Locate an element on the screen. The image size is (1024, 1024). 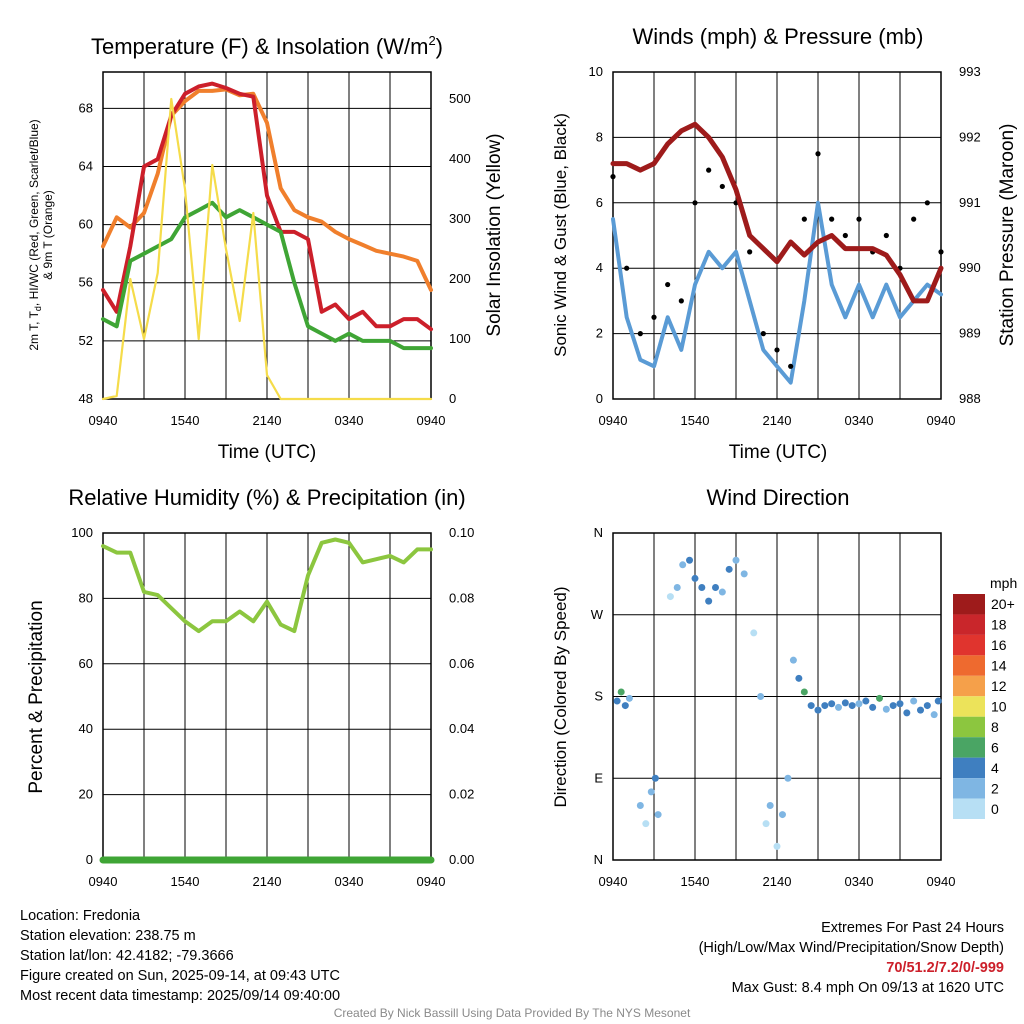
colorbar-label: 20+ is located at coordinates (1003, 604).